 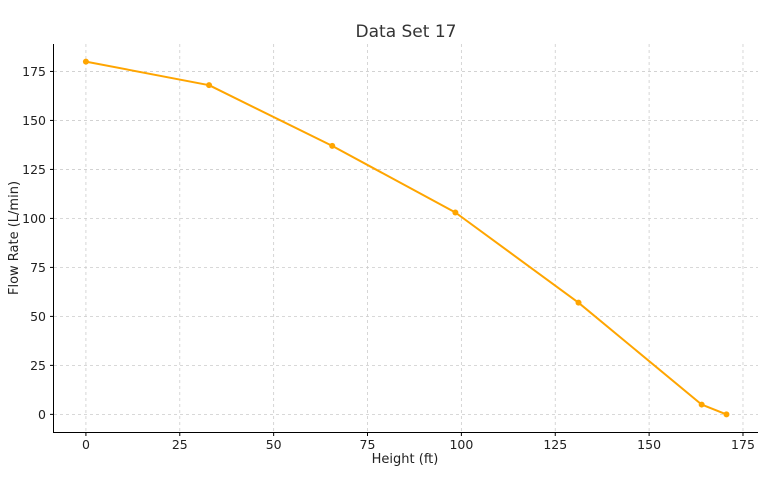 What do you see at coordinates (274, 444) in the screenshot?
I see `x-tick-label-2: 50` at bounding box center [274, 444].